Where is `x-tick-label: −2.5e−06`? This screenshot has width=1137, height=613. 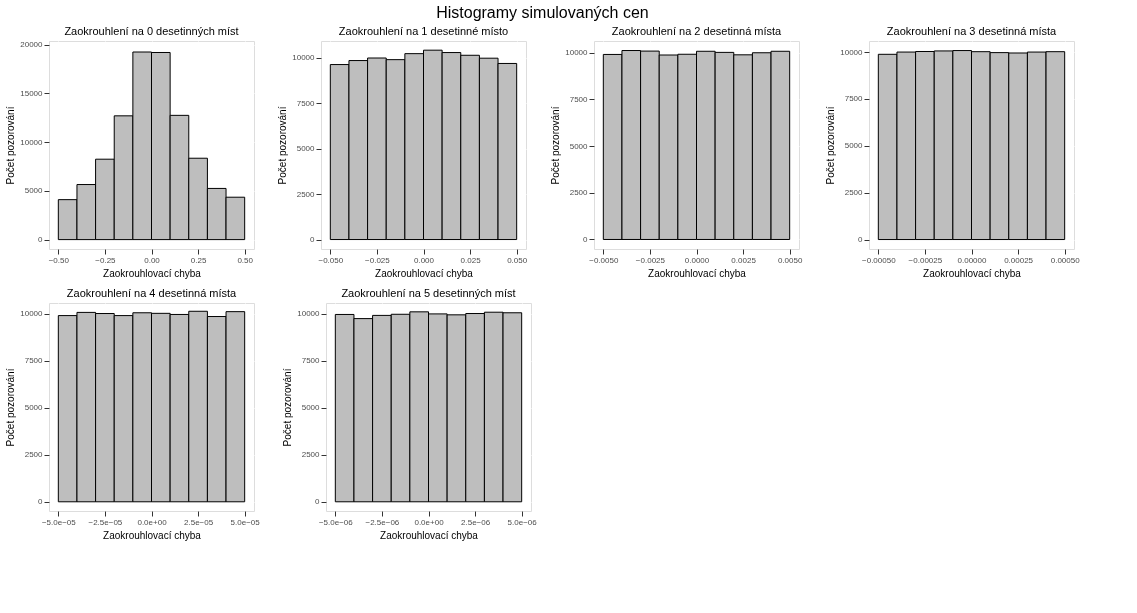 x-tick-label: −2.5e−06 is located at coordinates (382, 522).